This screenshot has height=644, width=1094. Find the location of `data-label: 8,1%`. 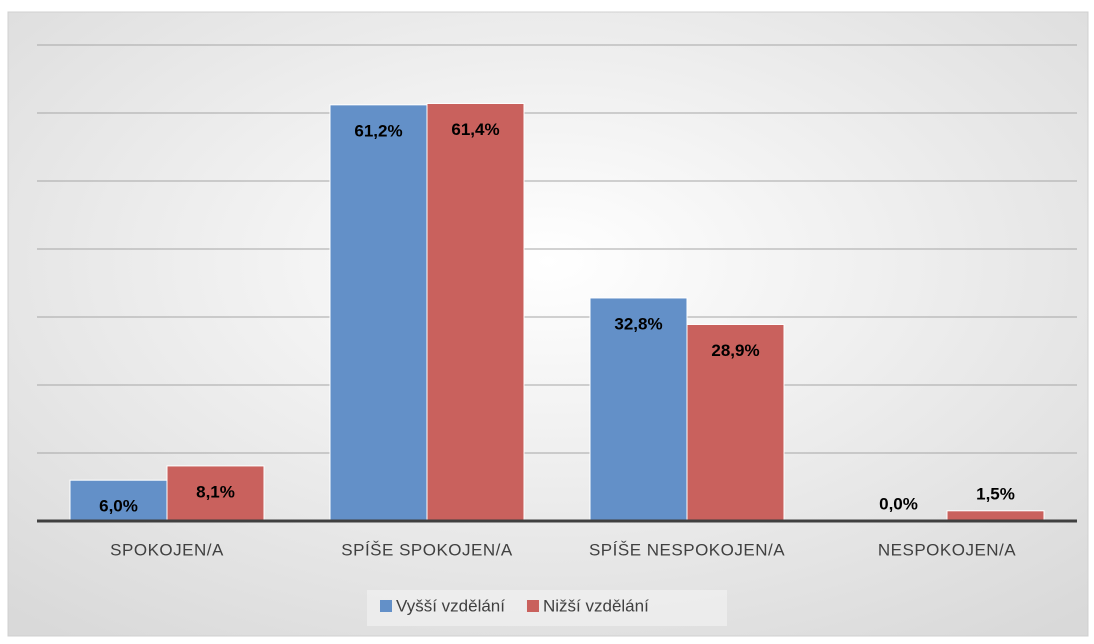

data-label: 8,1% is located at coordinates (215, 491).